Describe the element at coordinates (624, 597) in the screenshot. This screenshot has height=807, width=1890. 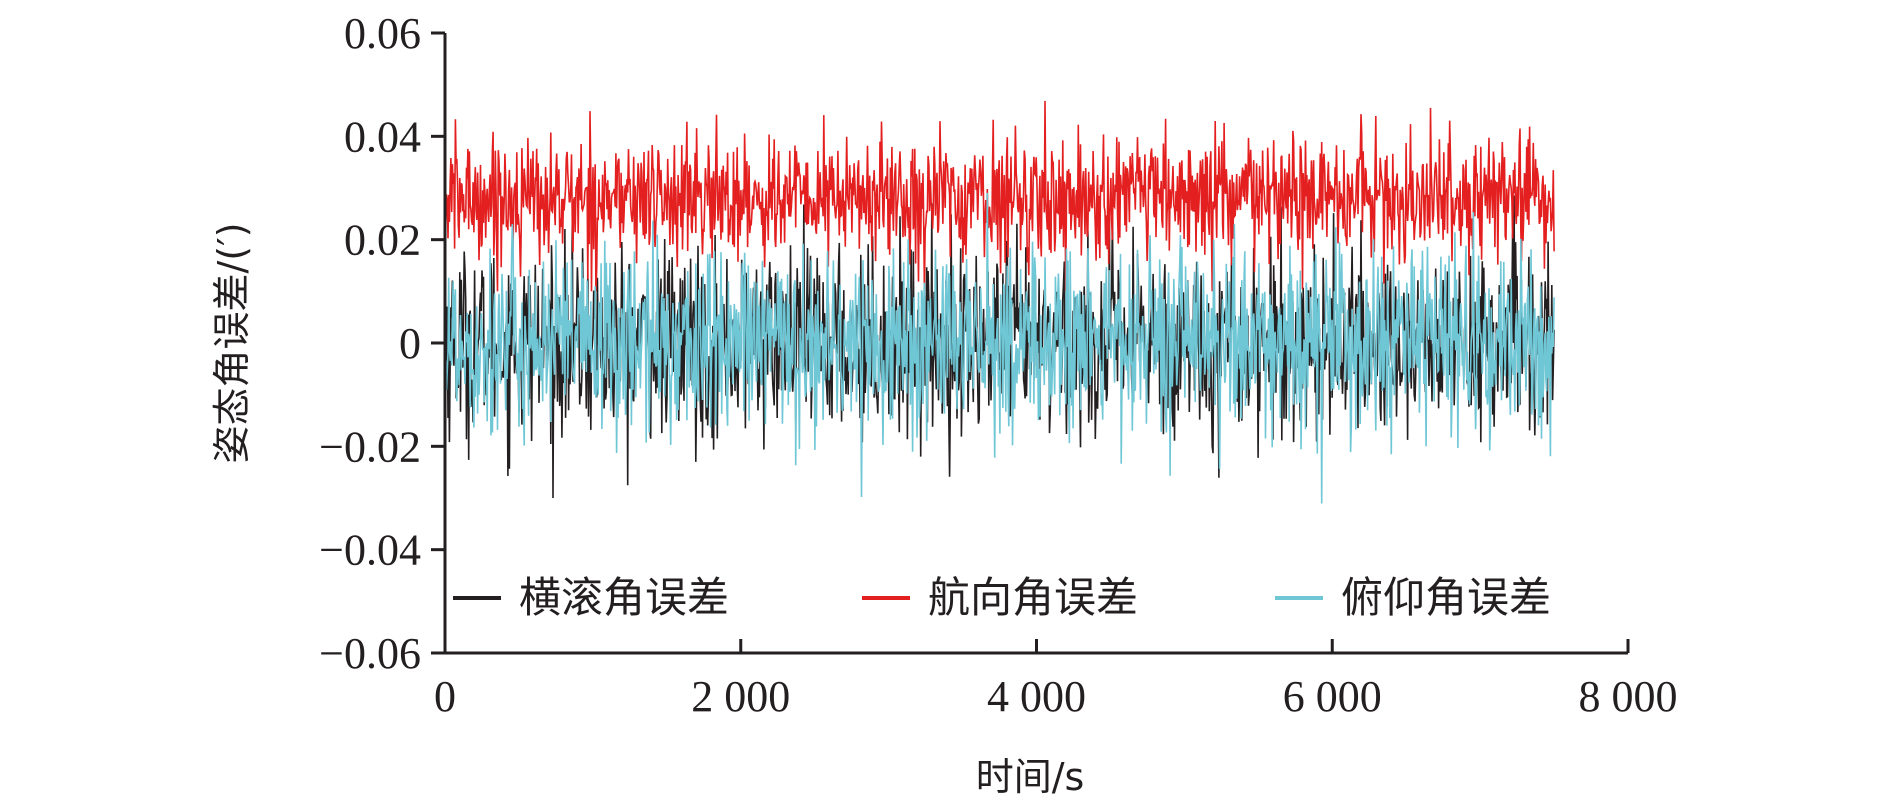
I see `legend-label-1: 横滚角误差` at that location.